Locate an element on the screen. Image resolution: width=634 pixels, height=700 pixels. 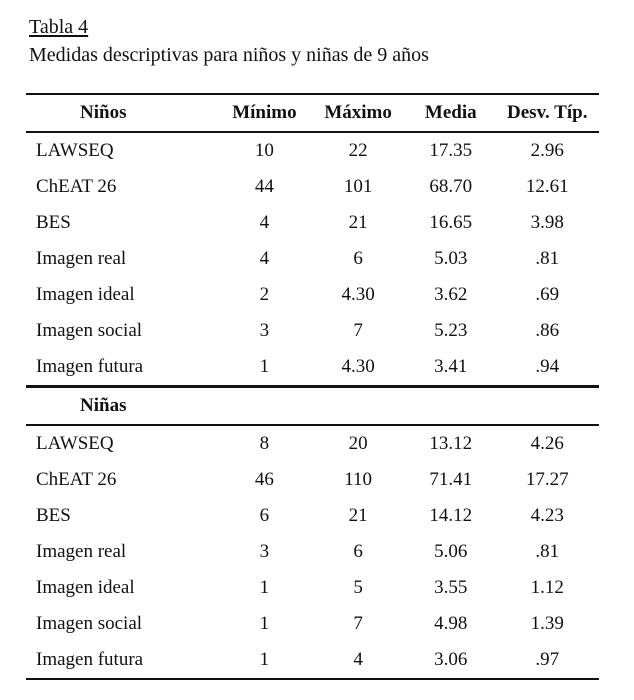
cell-media: 14.12 is located at coordinates (451, 515).